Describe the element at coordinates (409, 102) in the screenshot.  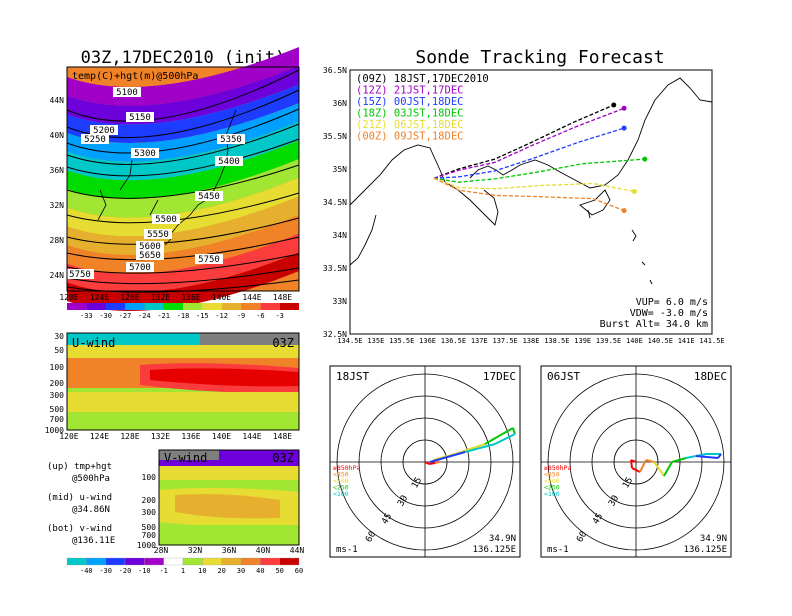
I see `legend-entry: (15Z) 00JST,18DEC` at that location.